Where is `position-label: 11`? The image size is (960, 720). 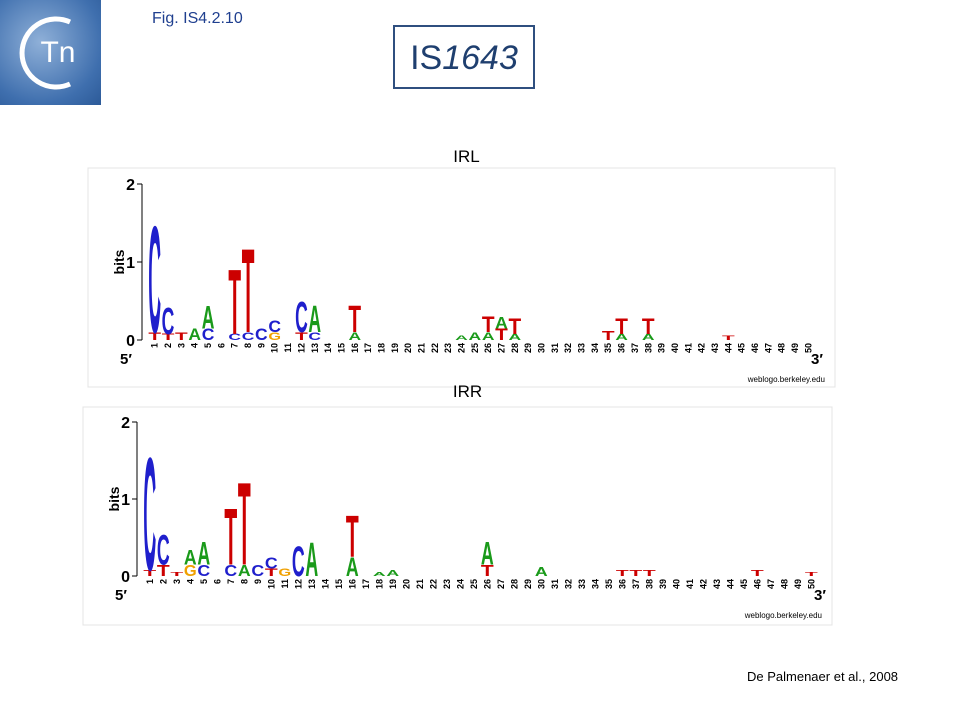 position-label: 11 is located at coordinates (285, 584).